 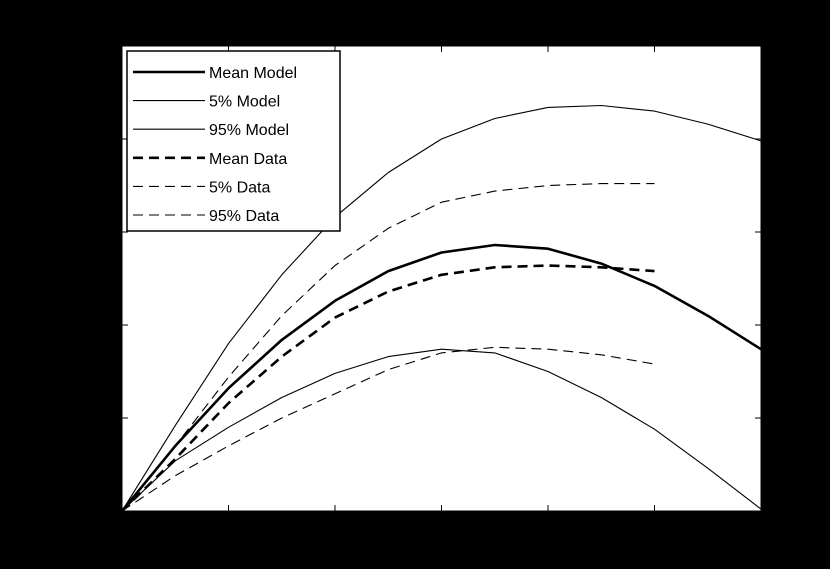 I want to click on x-axis-label: Time (s), so click(x=441, y=555).